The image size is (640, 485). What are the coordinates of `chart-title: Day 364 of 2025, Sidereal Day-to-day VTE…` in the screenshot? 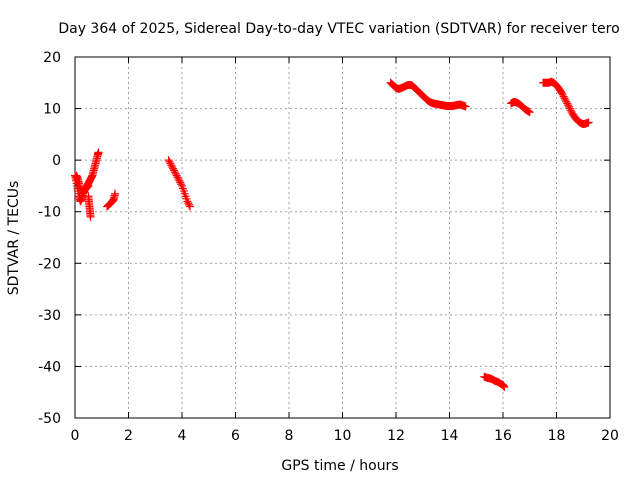 It's located at (338, 29).